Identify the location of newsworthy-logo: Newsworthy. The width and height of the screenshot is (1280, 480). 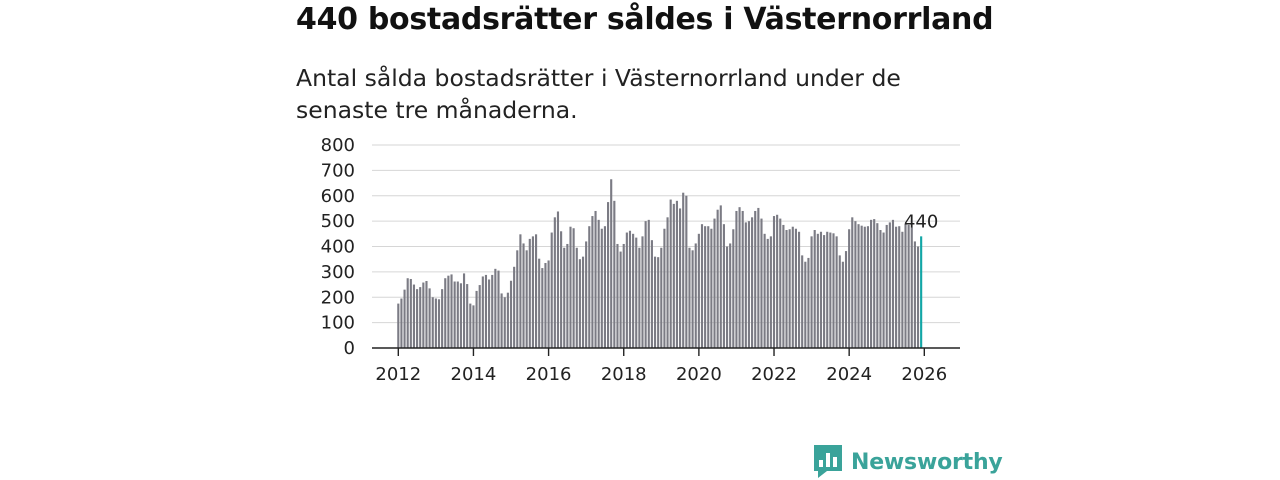
(908, 462).